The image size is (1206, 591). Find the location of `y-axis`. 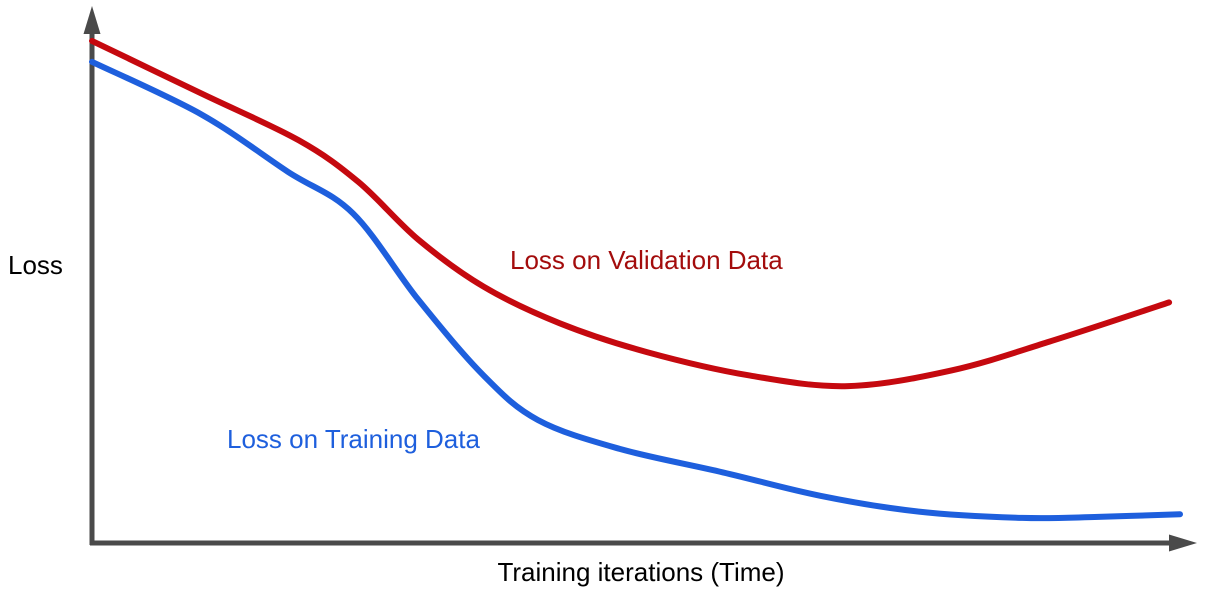

y-axis is located at coordinates (92, 275).